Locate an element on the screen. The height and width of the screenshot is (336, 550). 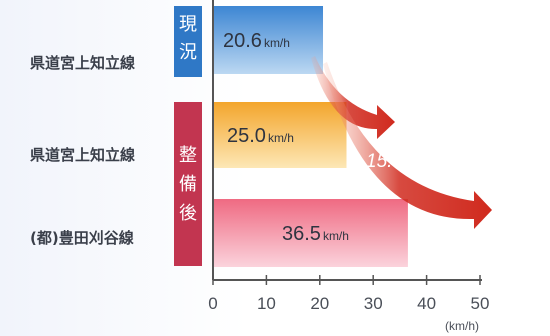
x-tick-label: 40 is located at coordinates (426, 303).